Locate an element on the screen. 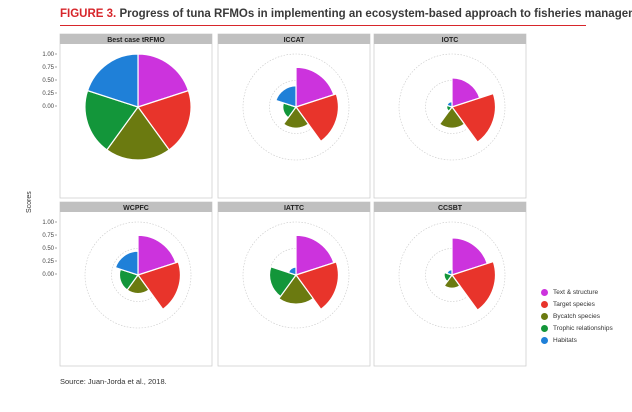  legend-item: Target species is located at coordinates (577, 304).